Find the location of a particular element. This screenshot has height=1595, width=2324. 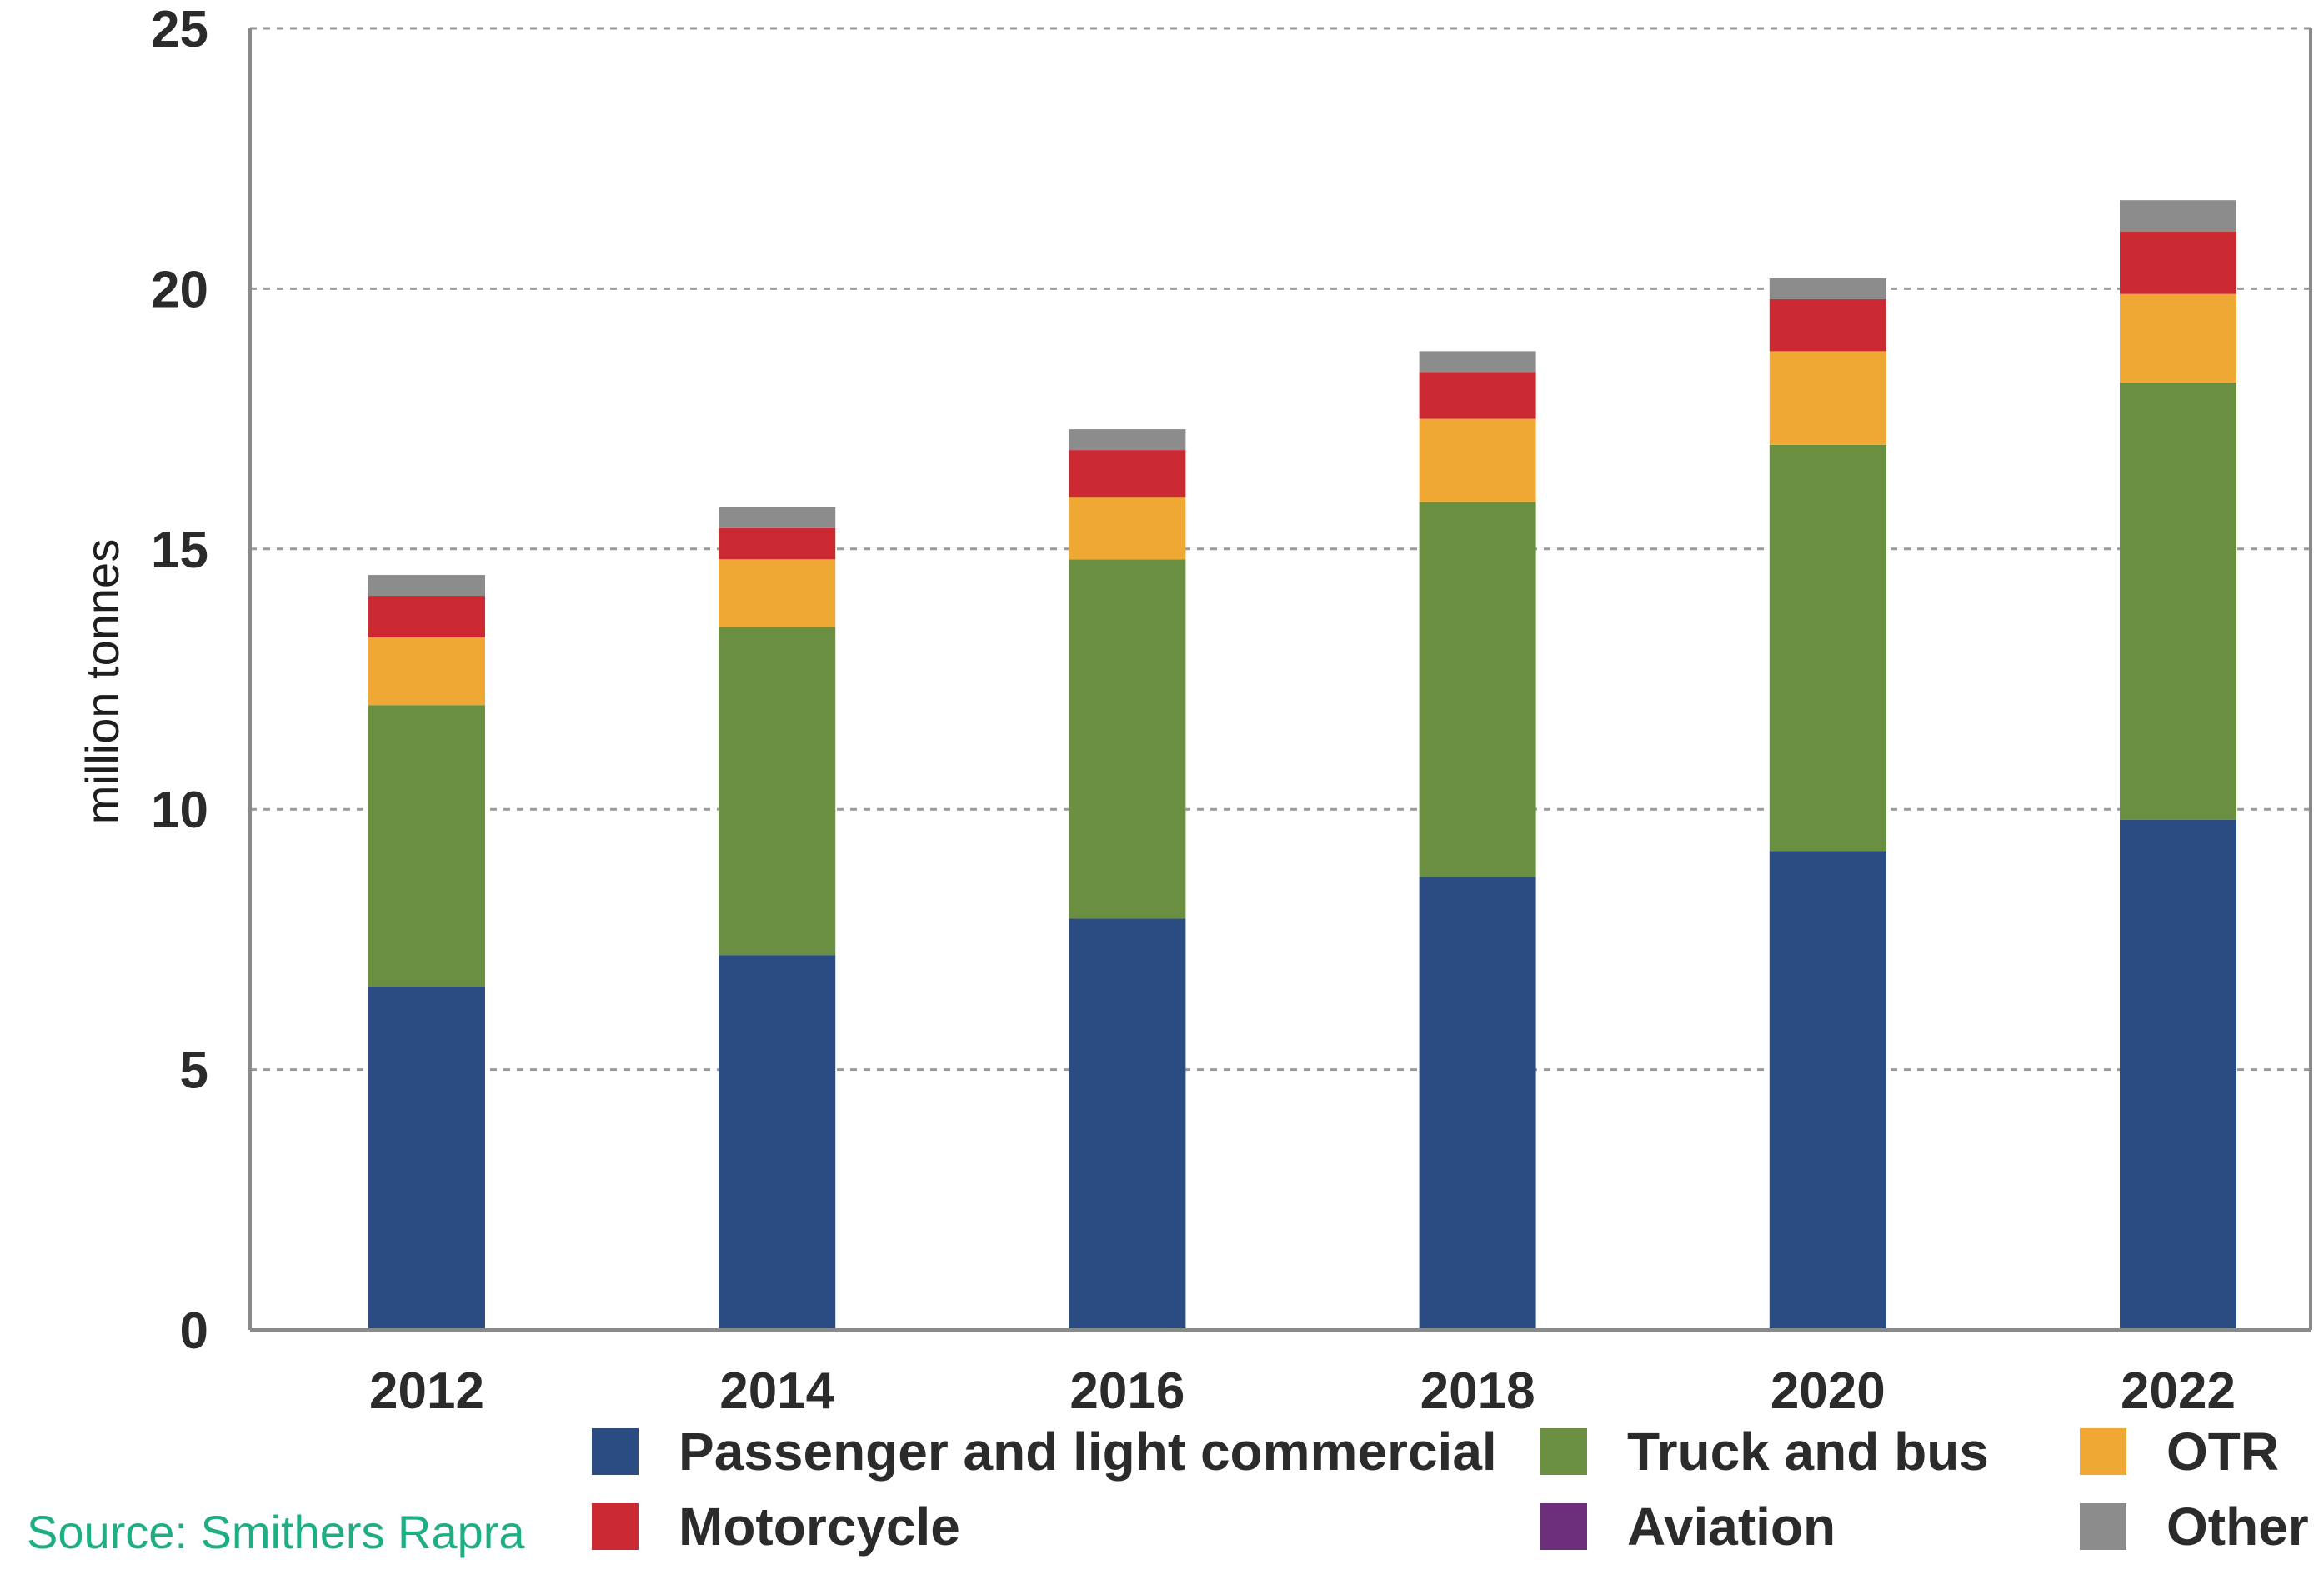

x-tick-labels: 2012 2014 2016 2018 2020 2022 is located at coordinates (1302, 1391).